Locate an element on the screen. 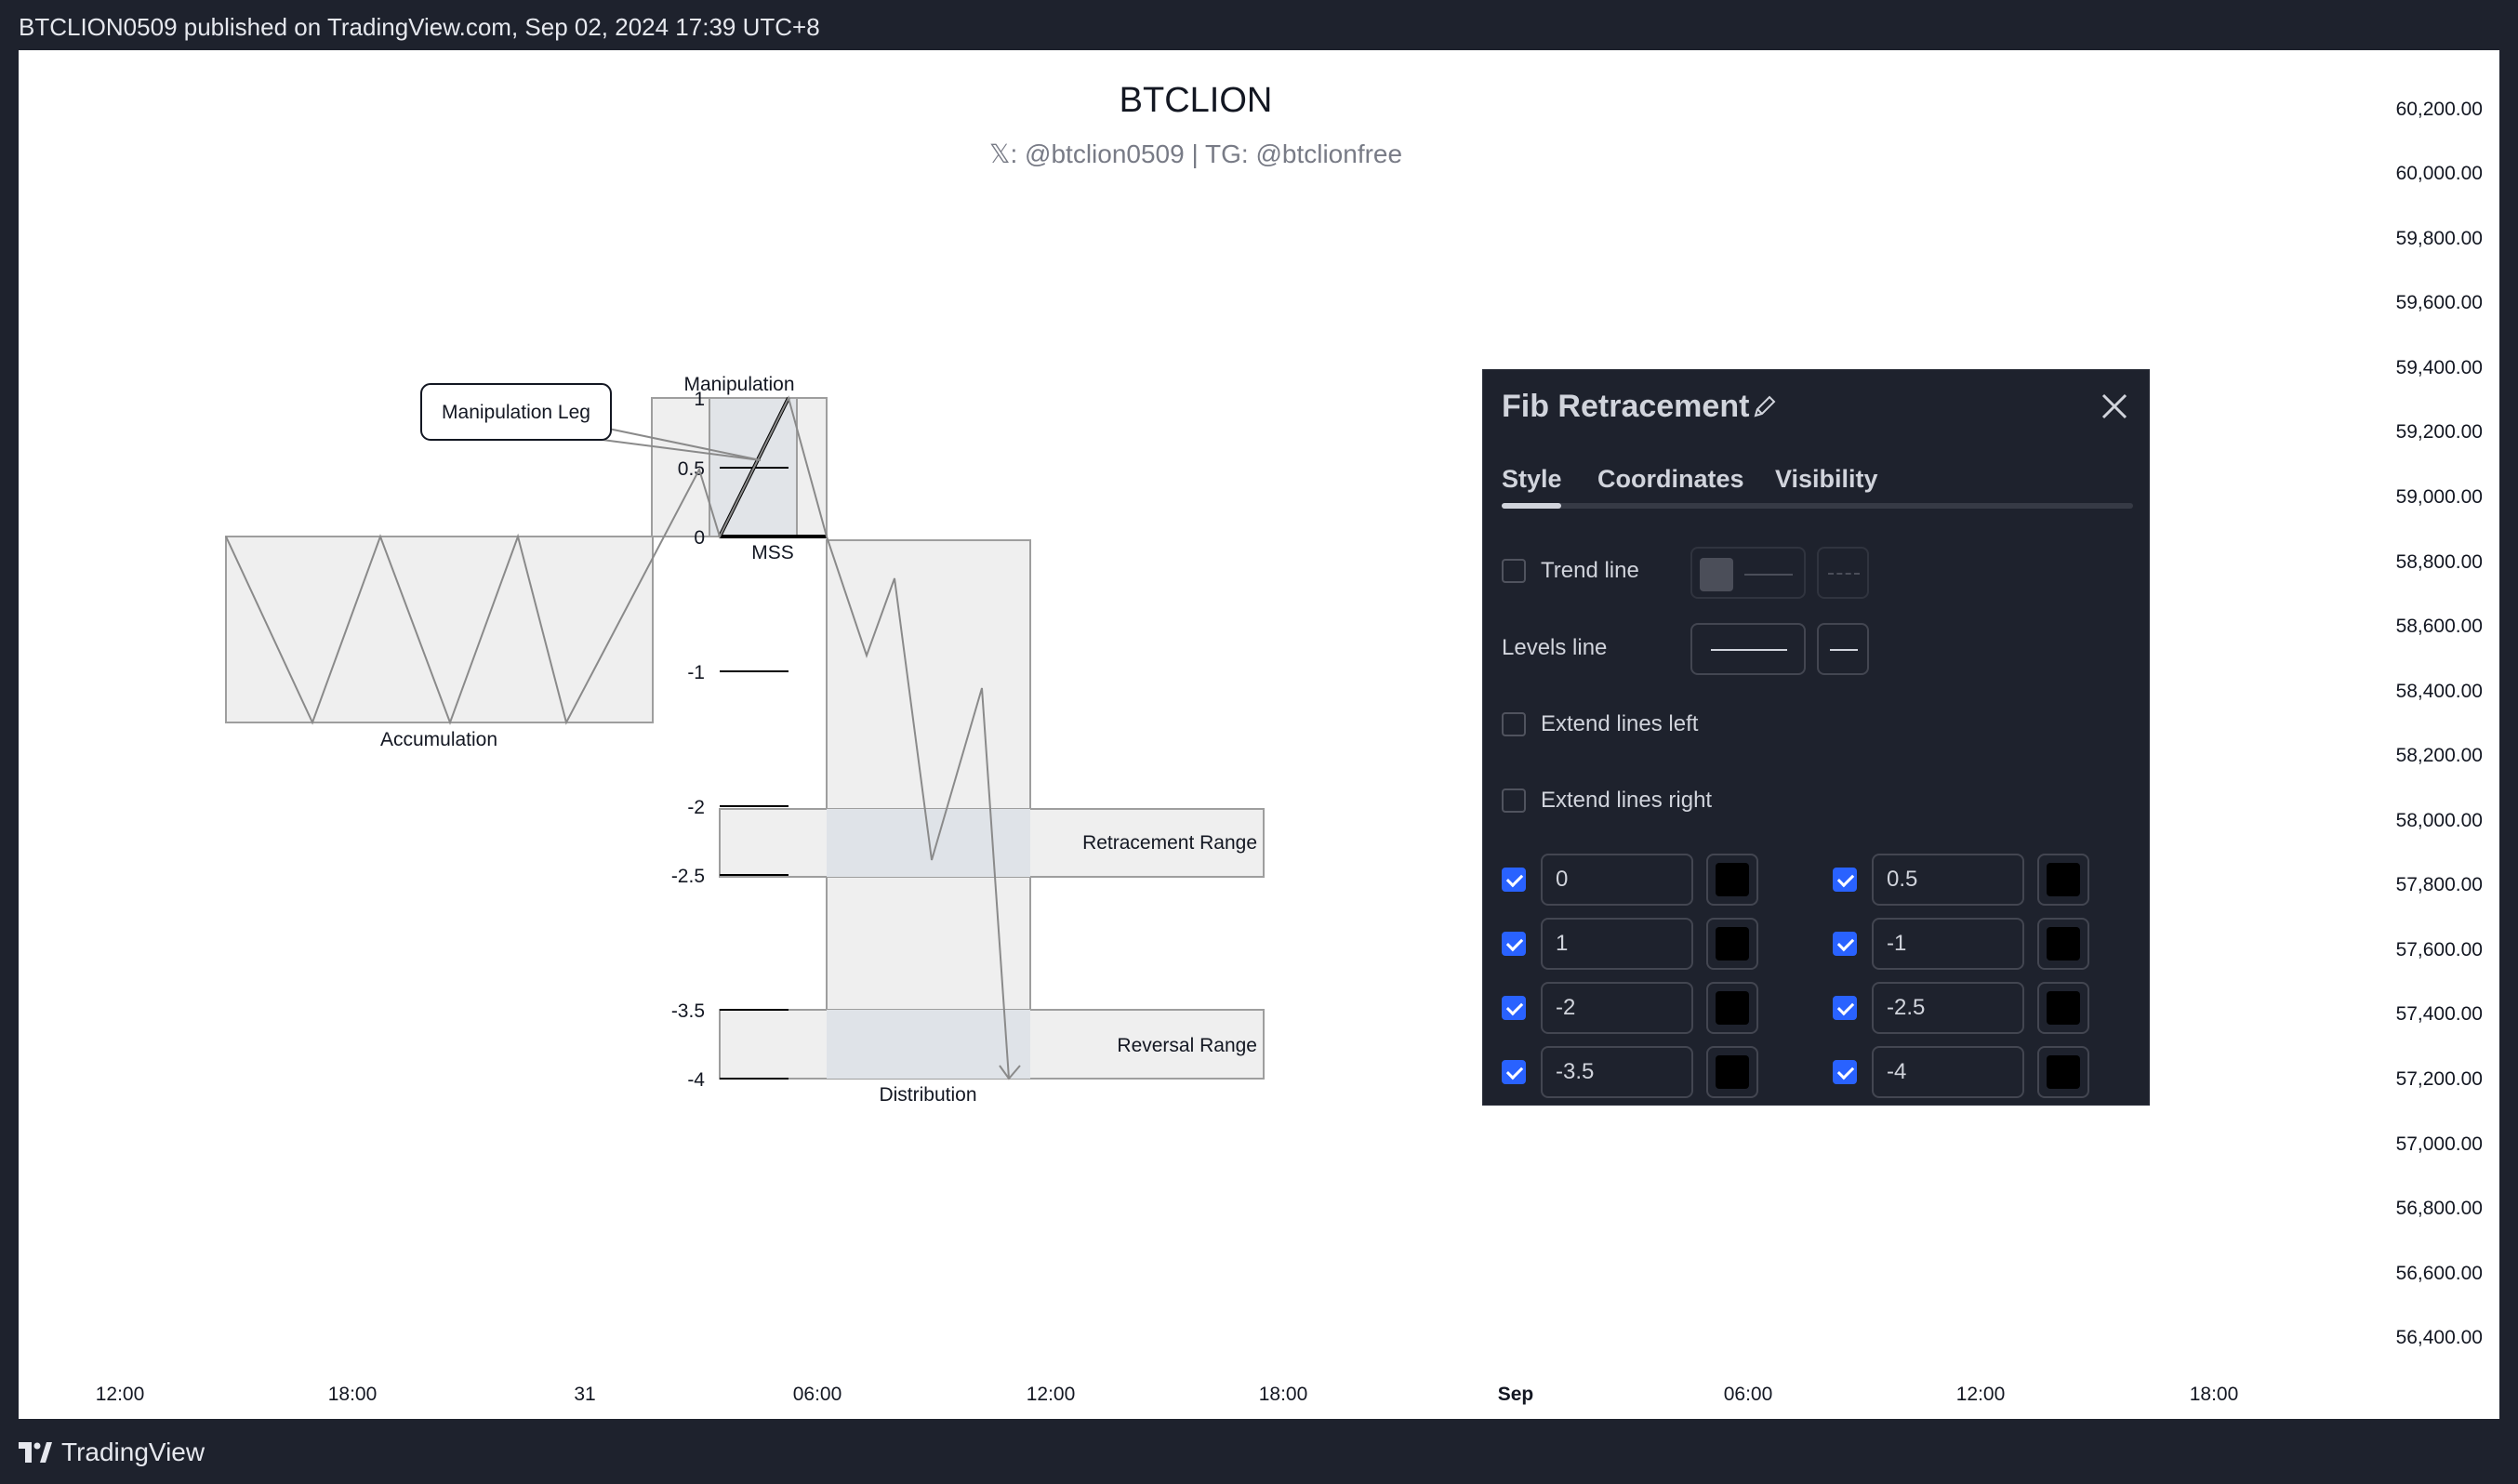  fib-label: 0 is located at coordinates (699, 538).